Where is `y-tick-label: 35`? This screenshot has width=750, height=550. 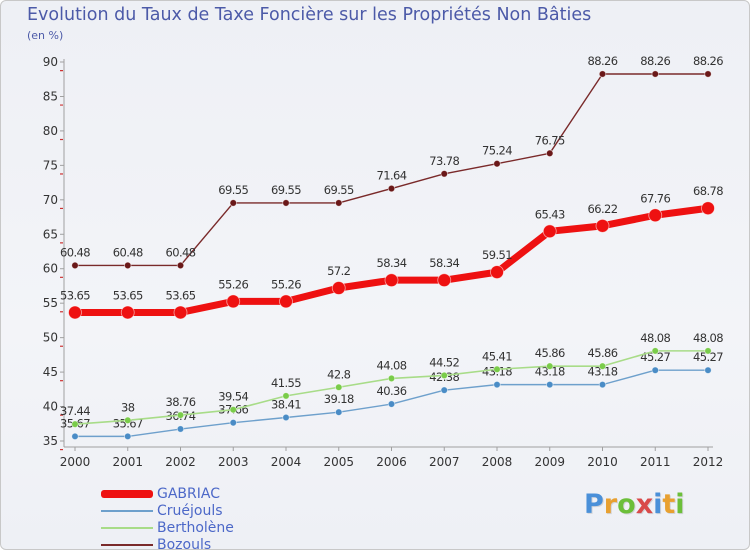 y-tick-label: 35 is located at coordinates (50, 441).